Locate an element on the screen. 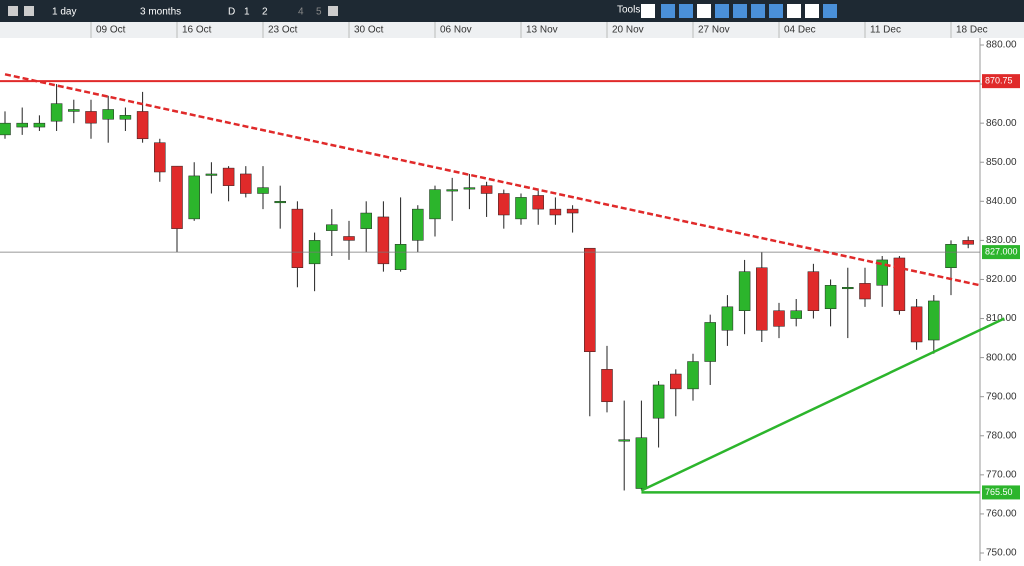  period: 5 is located at coordinates (319, 12).